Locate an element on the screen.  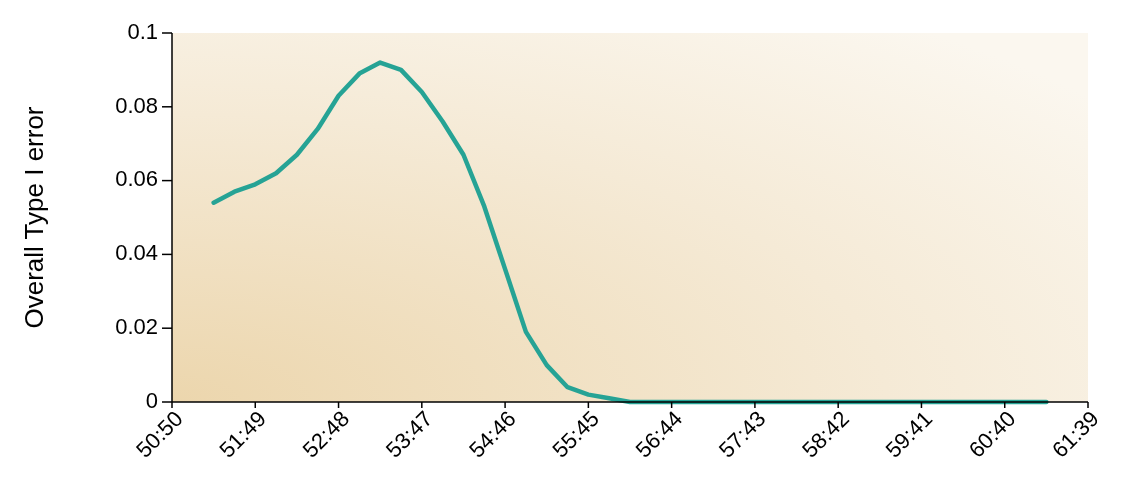
y-tick-label: 0 is located at coordinates (151, 400).